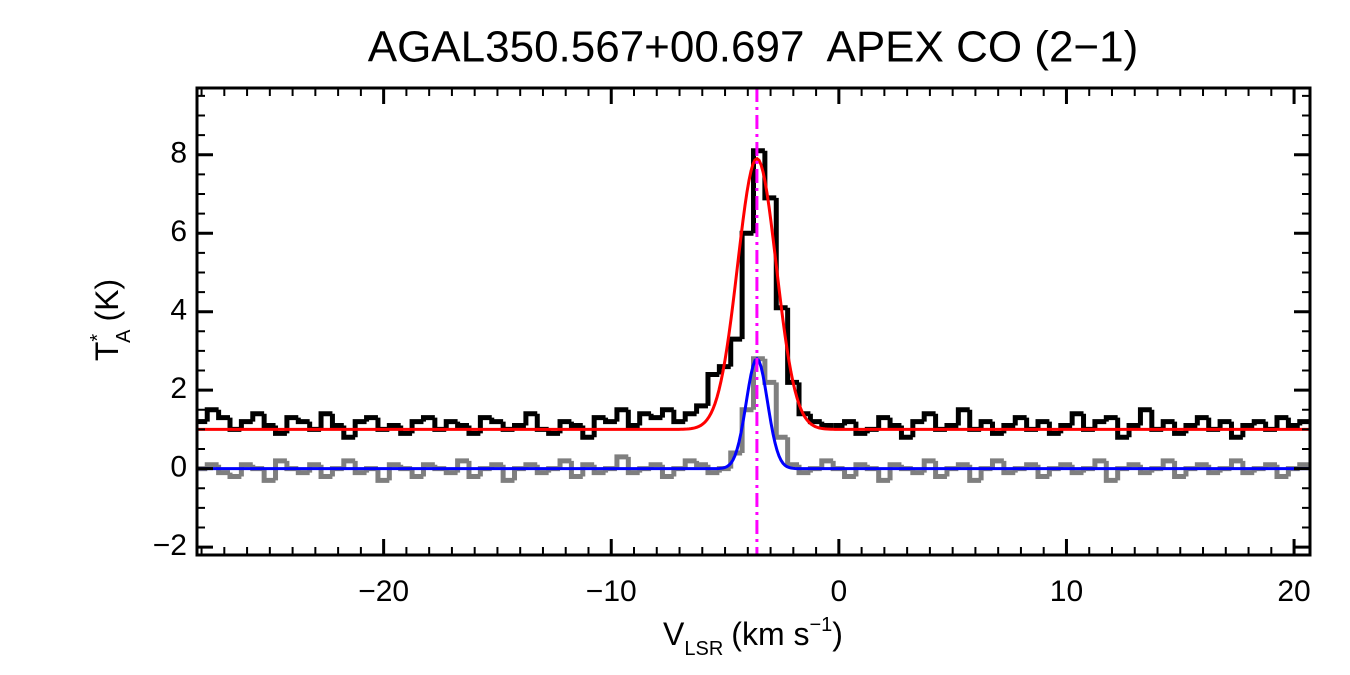 The height and width of the screenshot is (675, 1350). I want to click on x-tick-label: −20, so click(383, 591).